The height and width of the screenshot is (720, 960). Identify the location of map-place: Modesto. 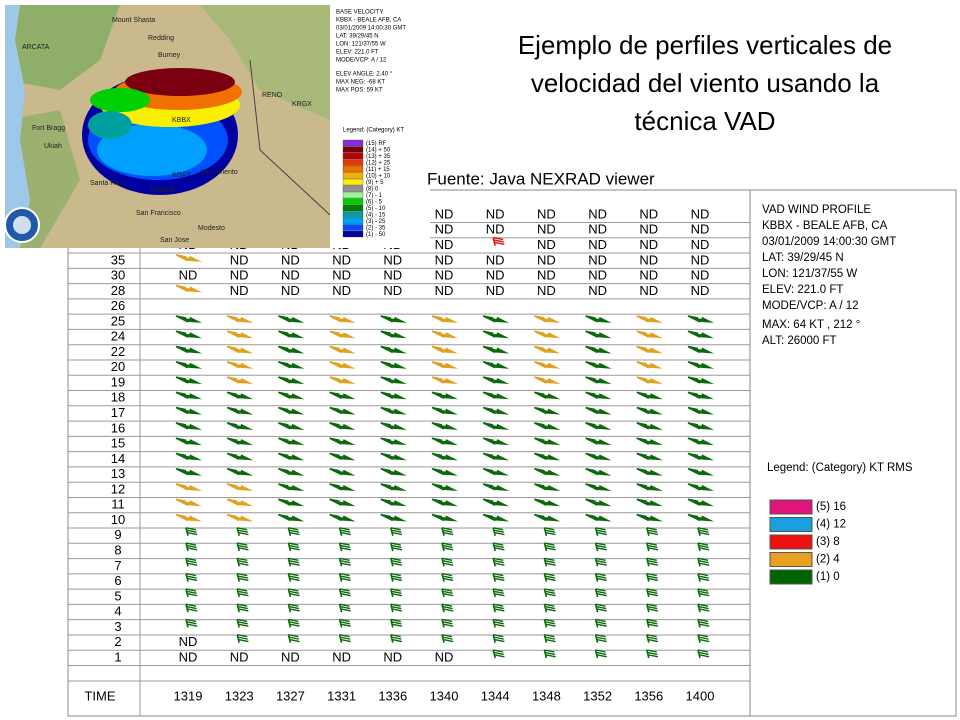
(211, 228).